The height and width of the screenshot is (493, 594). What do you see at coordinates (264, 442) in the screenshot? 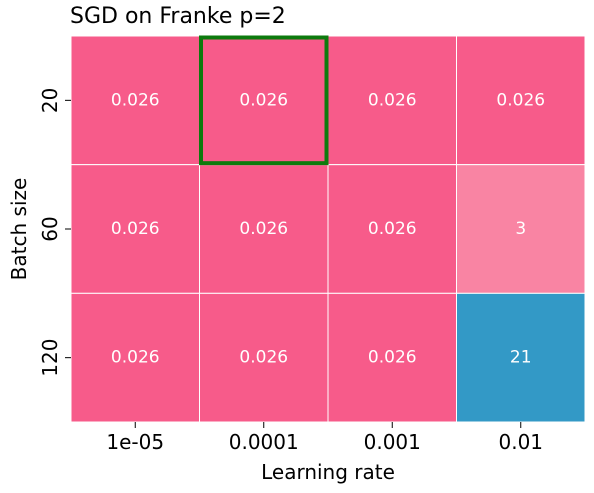
I see `x-tick-label: 0.0001` at bounding box center [264, 442].